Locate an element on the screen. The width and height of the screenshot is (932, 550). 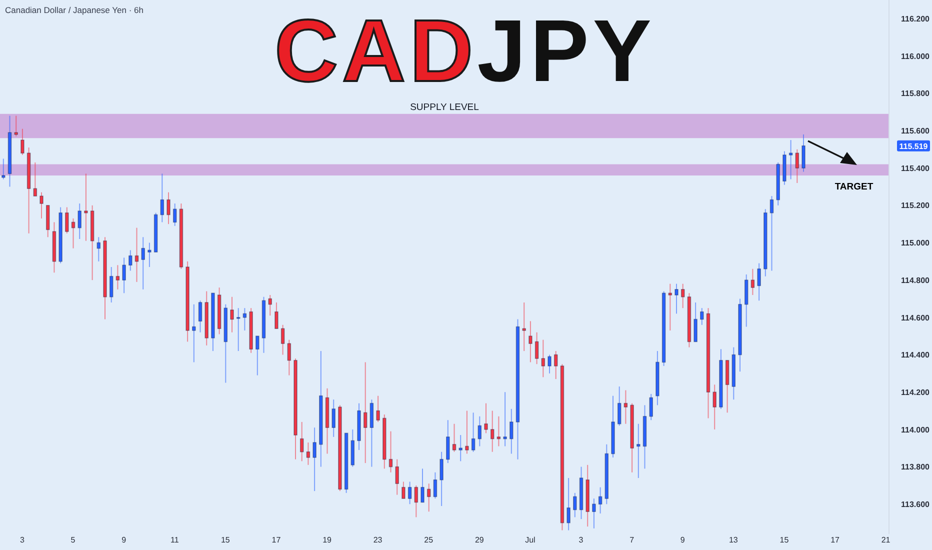
x-tick-label: 29 is located at coordinates (479, 540).